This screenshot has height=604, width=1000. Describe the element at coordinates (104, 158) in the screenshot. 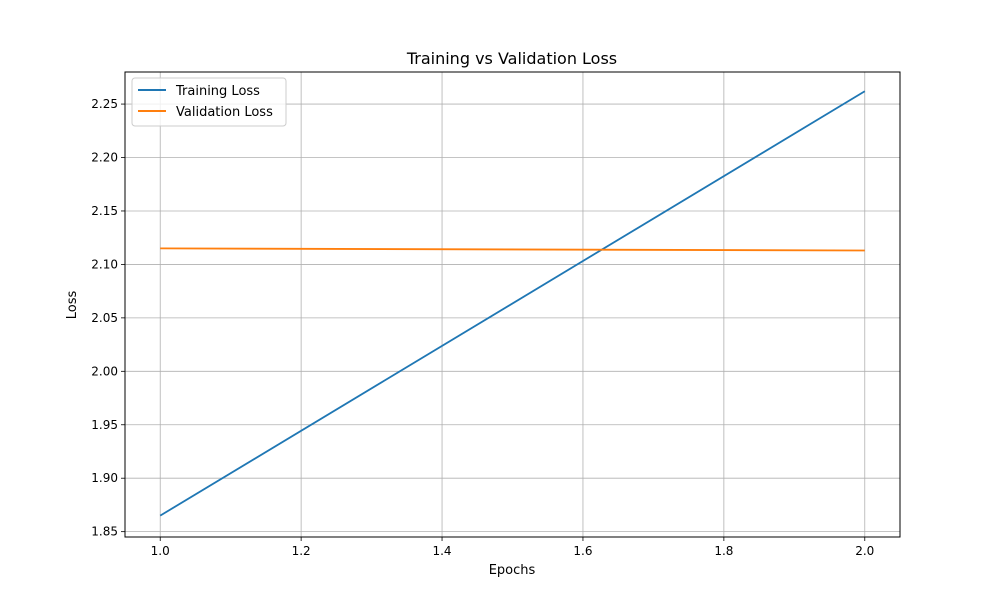

I see `y-tick-label: 2.20` at that location.